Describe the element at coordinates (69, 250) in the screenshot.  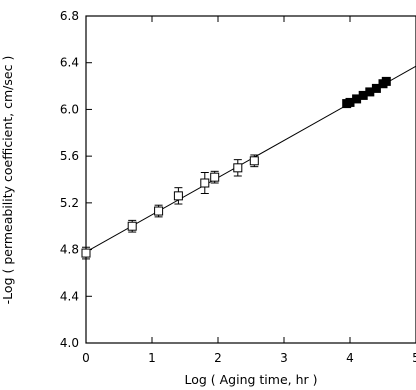
I see `y-tick-label: 4.8` at that location.